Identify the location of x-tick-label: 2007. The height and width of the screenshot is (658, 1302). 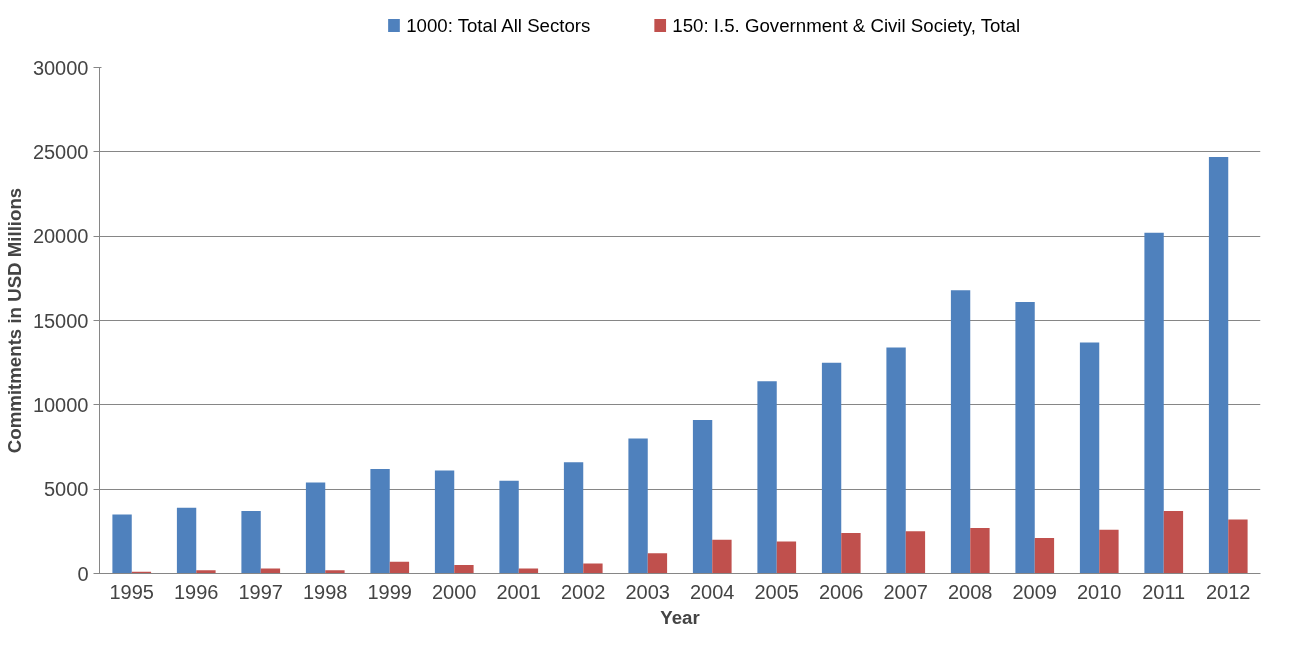
(905, 591).